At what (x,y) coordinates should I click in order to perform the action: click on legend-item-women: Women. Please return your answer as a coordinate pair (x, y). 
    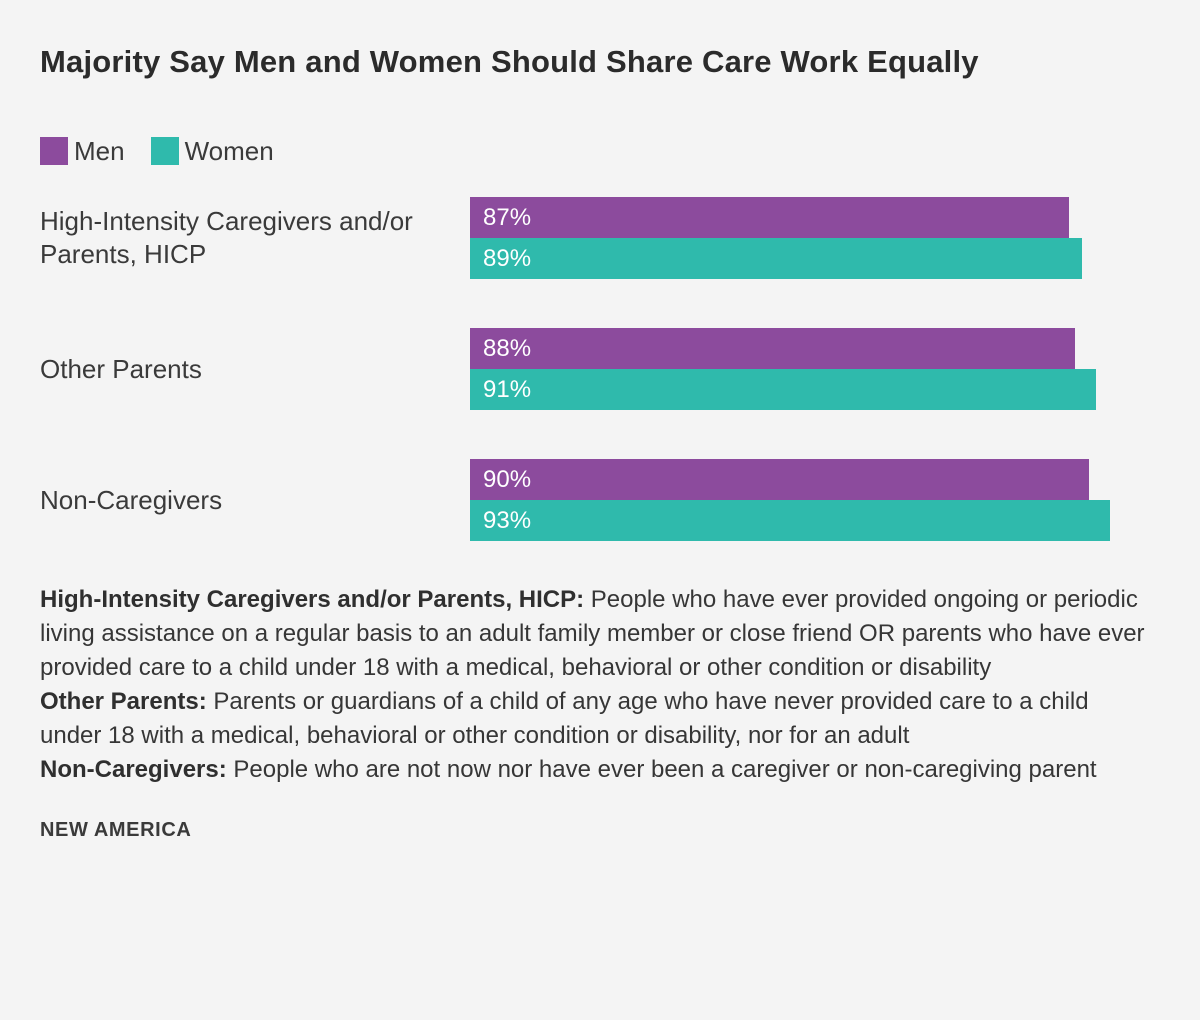
    Looking at the image, I should click on (212, 151).